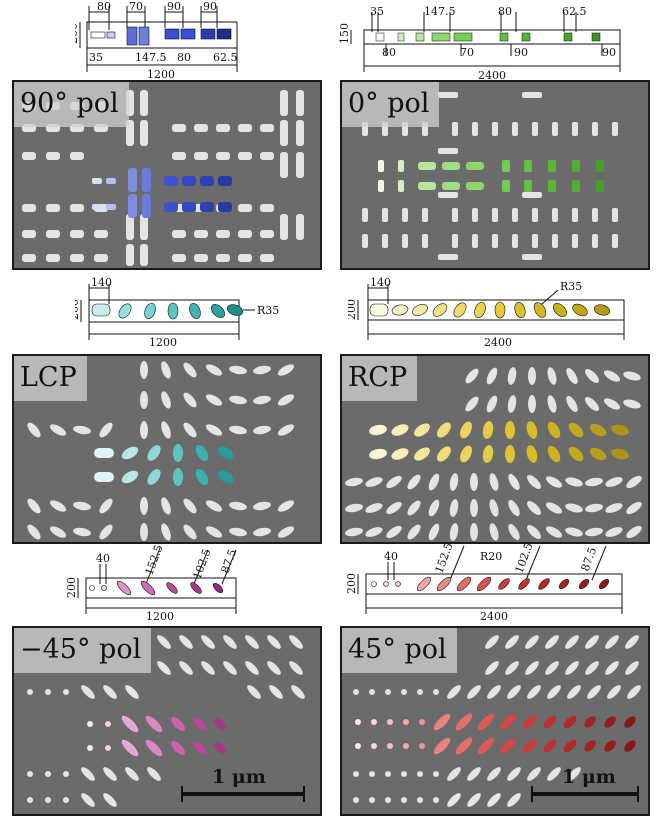  Describe the element at coordinates (380, 378) in the screenshot. I see `panel-label: RCP` at that location.